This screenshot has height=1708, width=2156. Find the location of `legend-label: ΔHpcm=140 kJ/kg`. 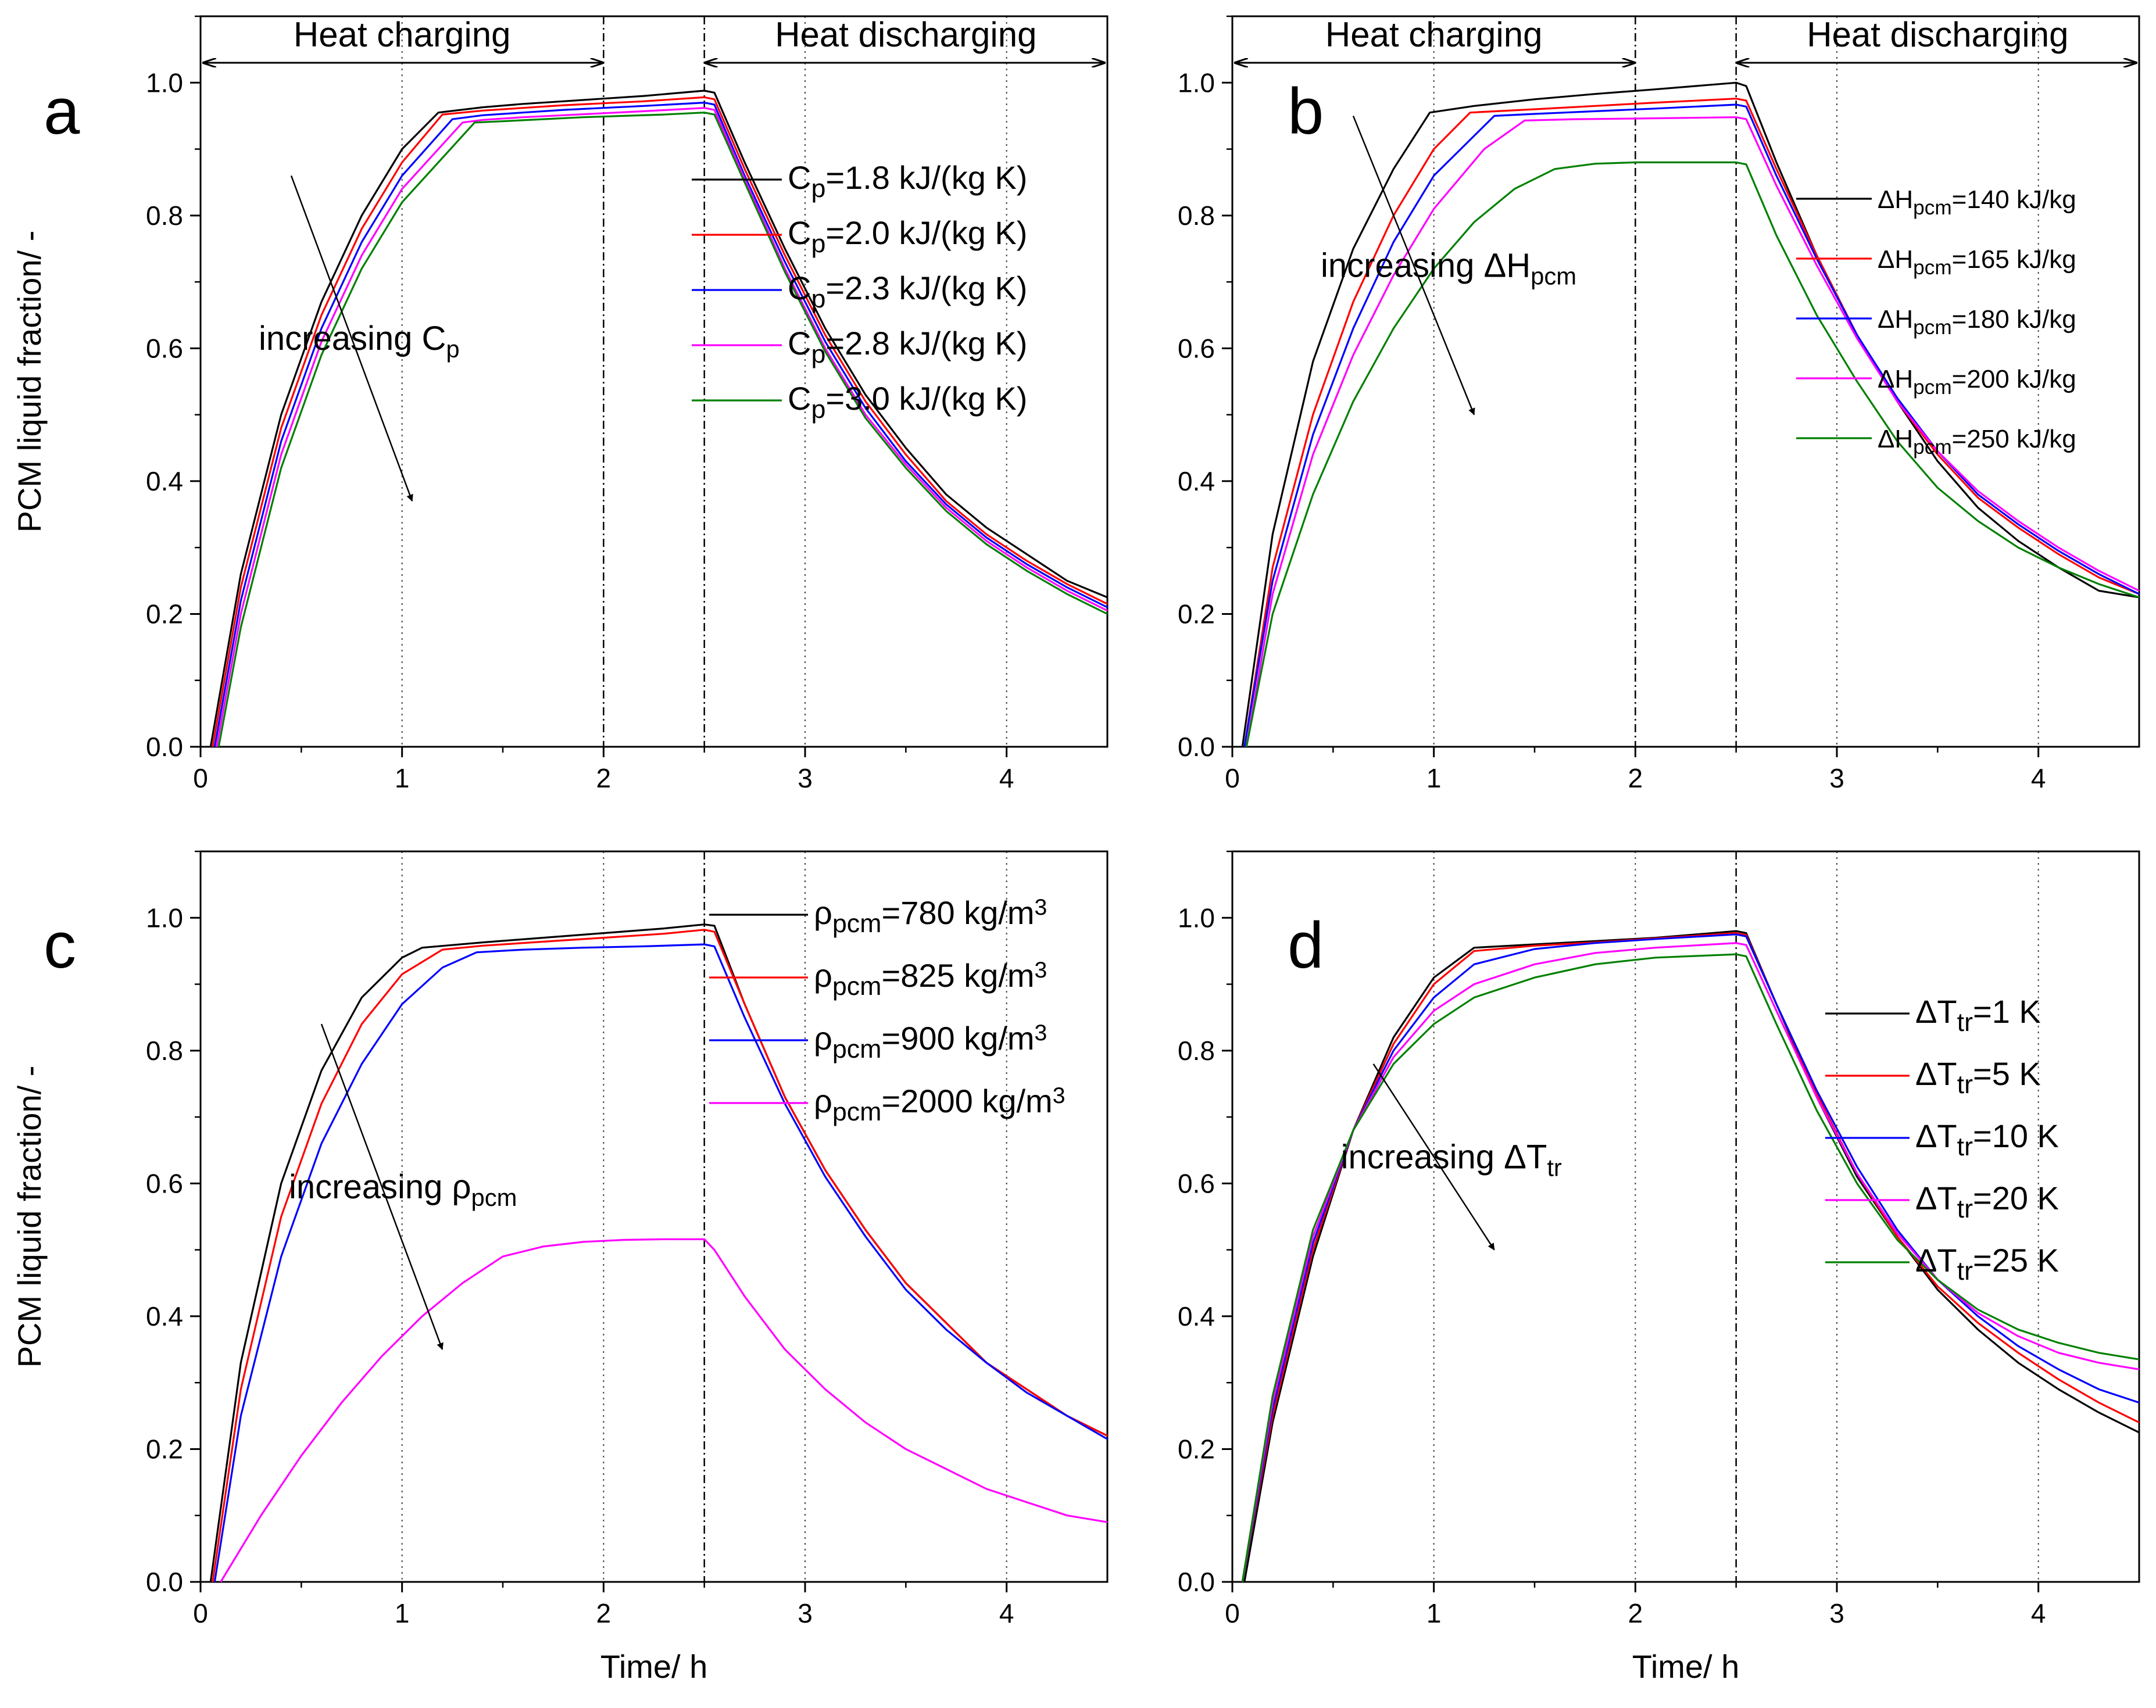

legend-label: ΔHpcm=140 kJ/kg is located at coordinates (1977, 202).